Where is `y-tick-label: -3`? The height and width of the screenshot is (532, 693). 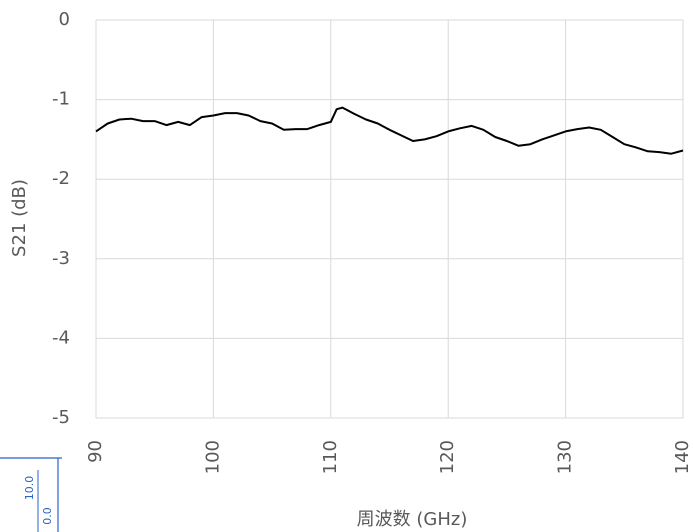
y-tick-label: -3 is located at coordinates (61, 258).